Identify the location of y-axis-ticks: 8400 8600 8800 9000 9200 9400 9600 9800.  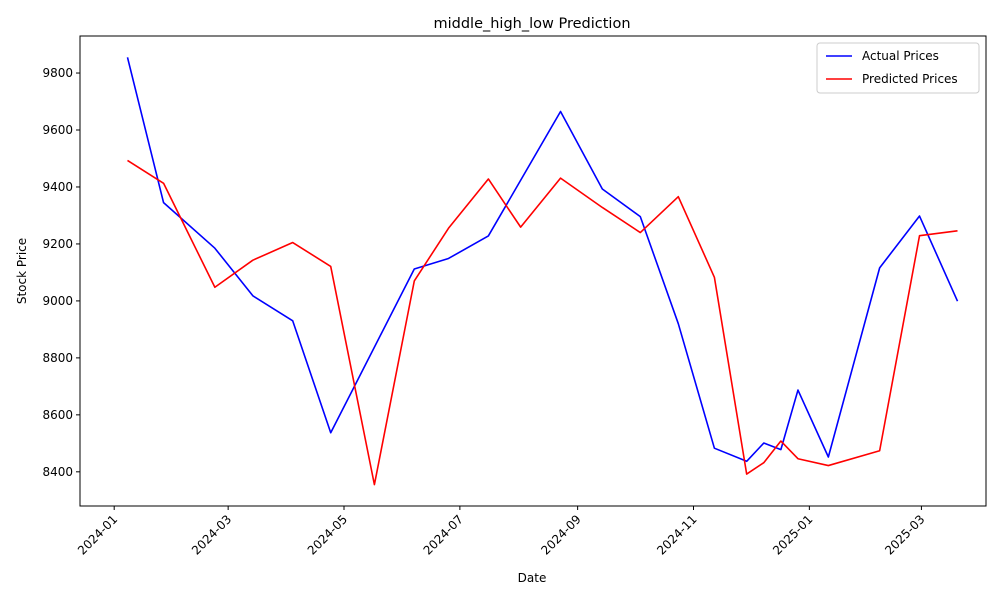
(61, 272).